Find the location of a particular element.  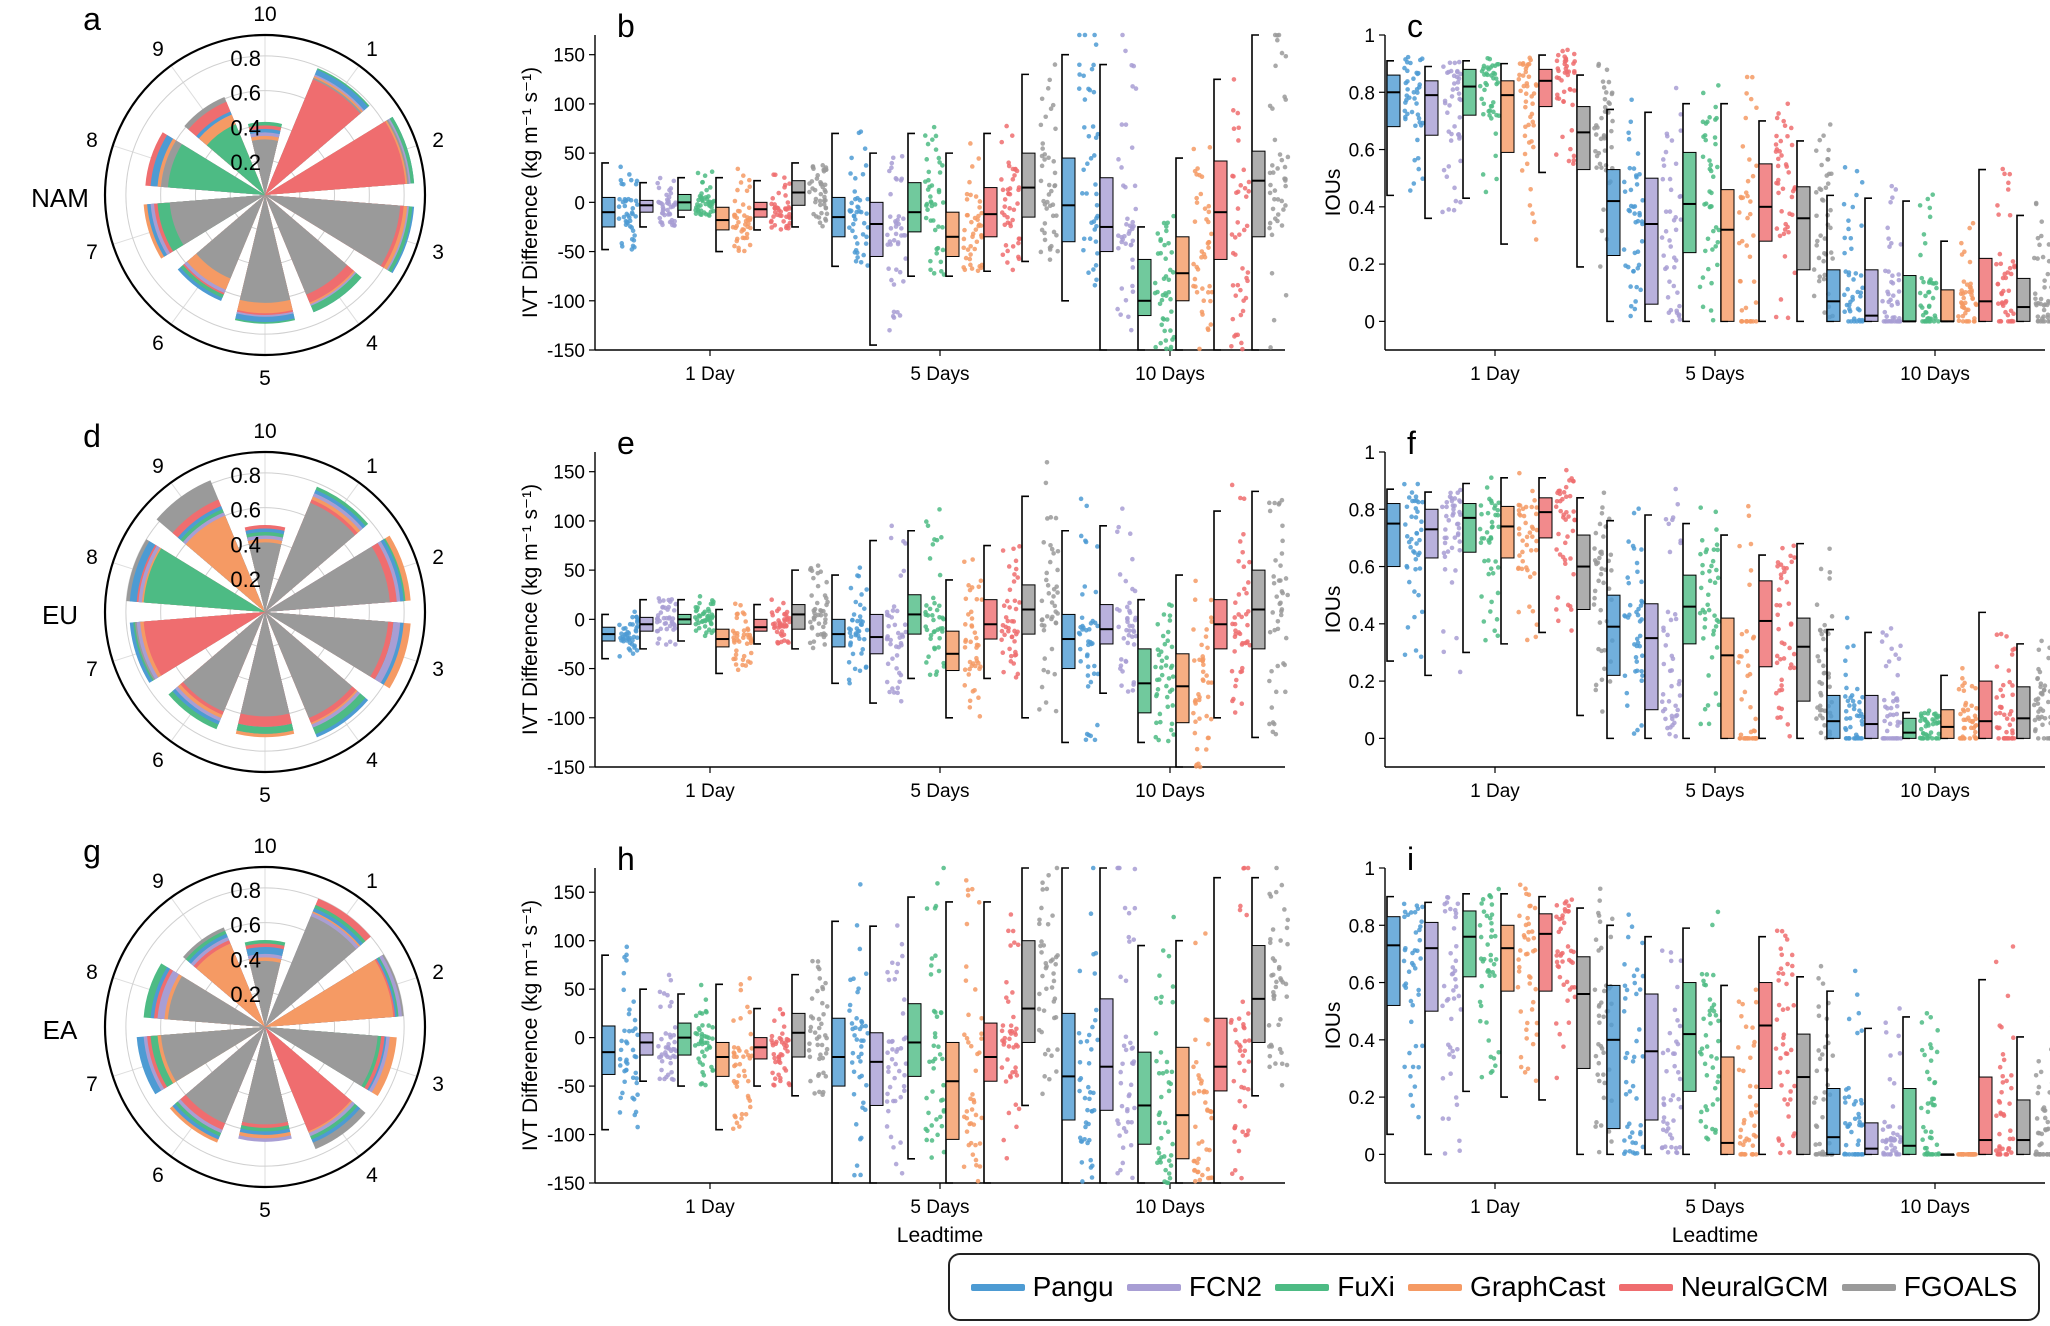

whisker-graphcast is located at coordinates (1504, 153).